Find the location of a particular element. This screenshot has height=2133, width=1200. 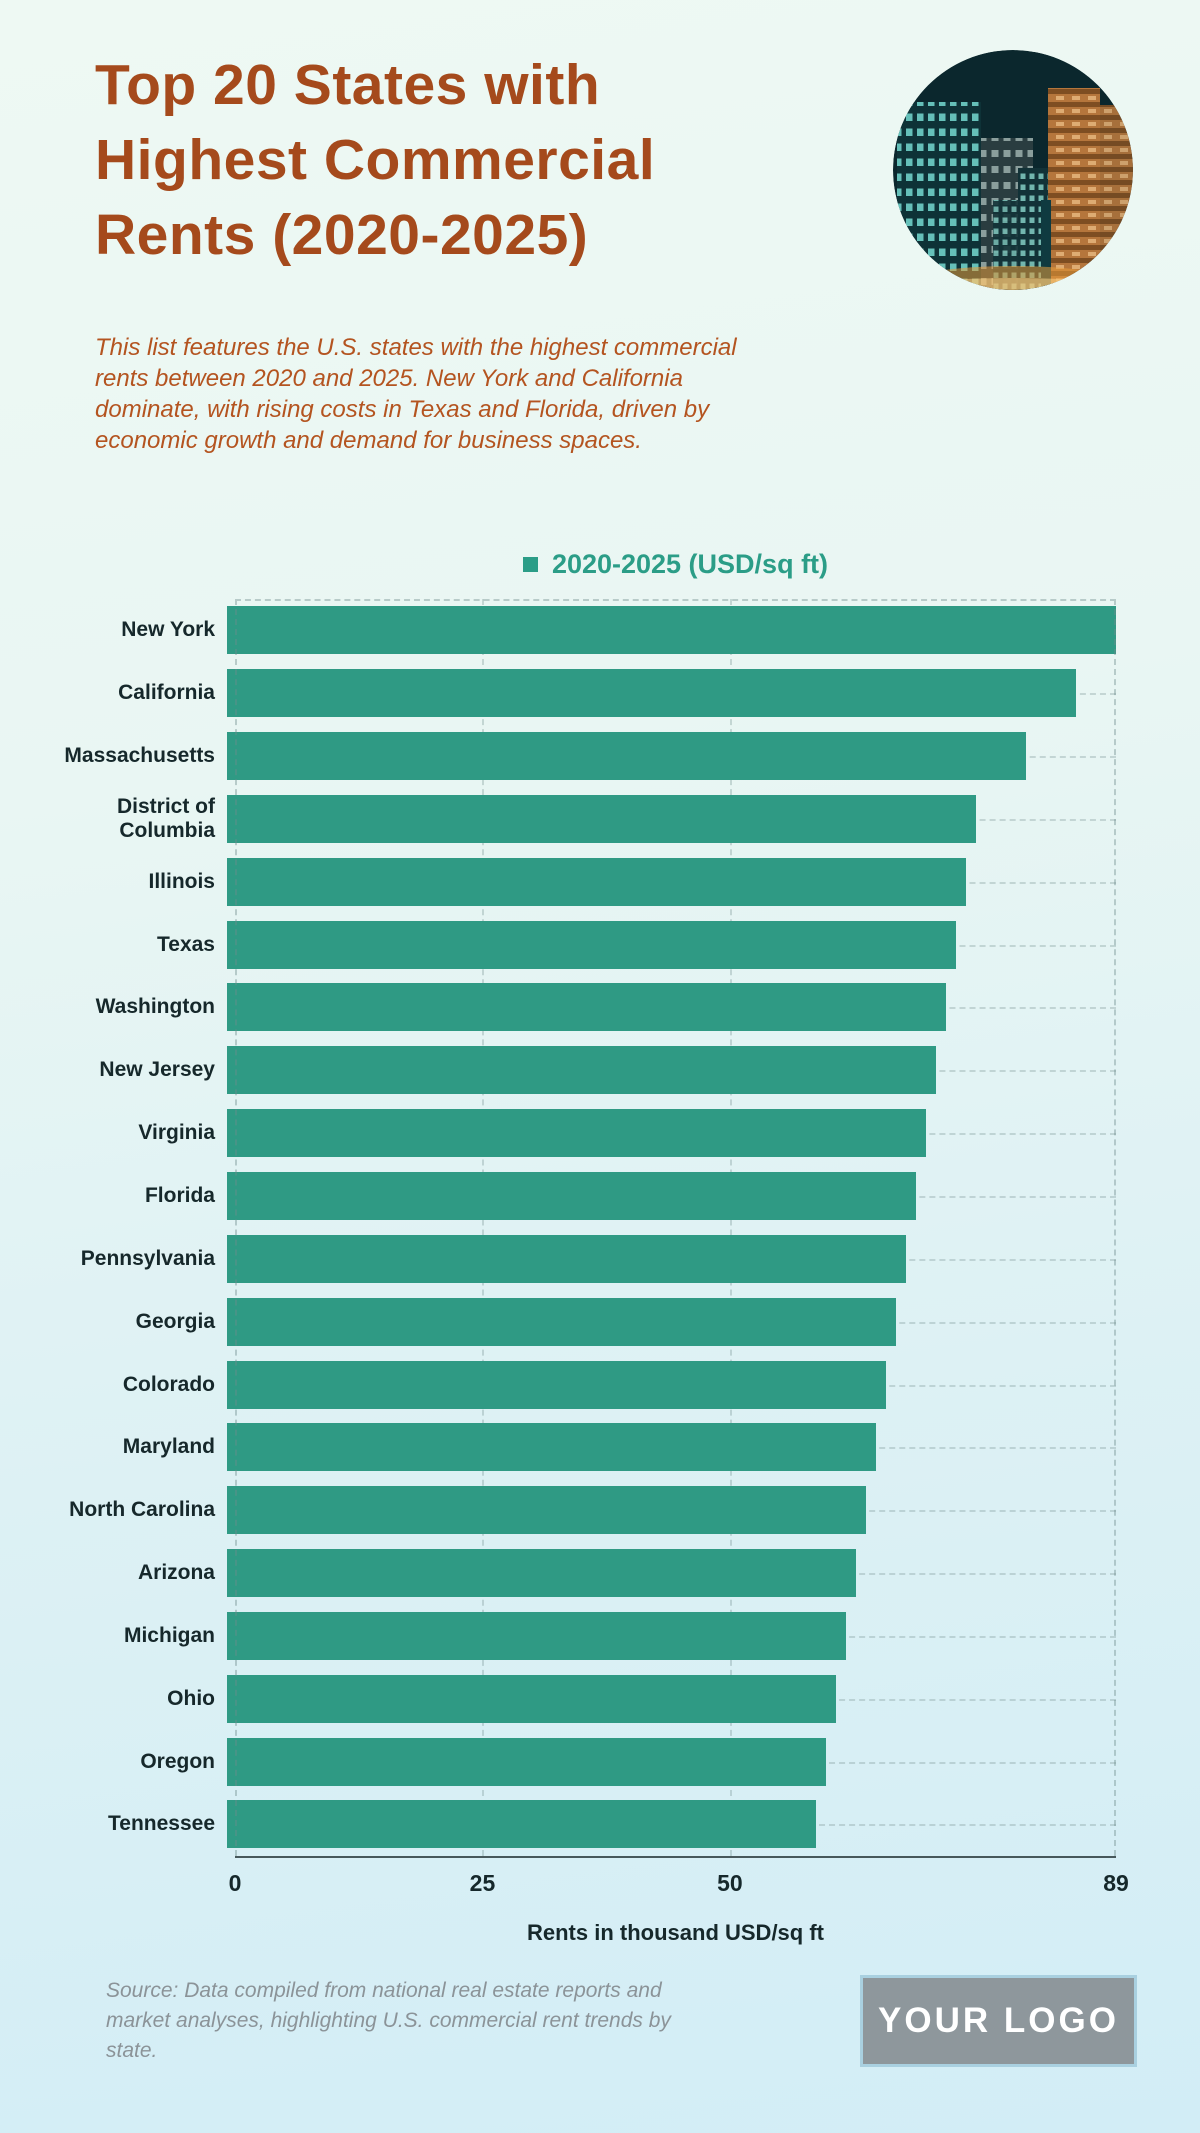

bar-row: Washington is located at coordinates (573, 1007).